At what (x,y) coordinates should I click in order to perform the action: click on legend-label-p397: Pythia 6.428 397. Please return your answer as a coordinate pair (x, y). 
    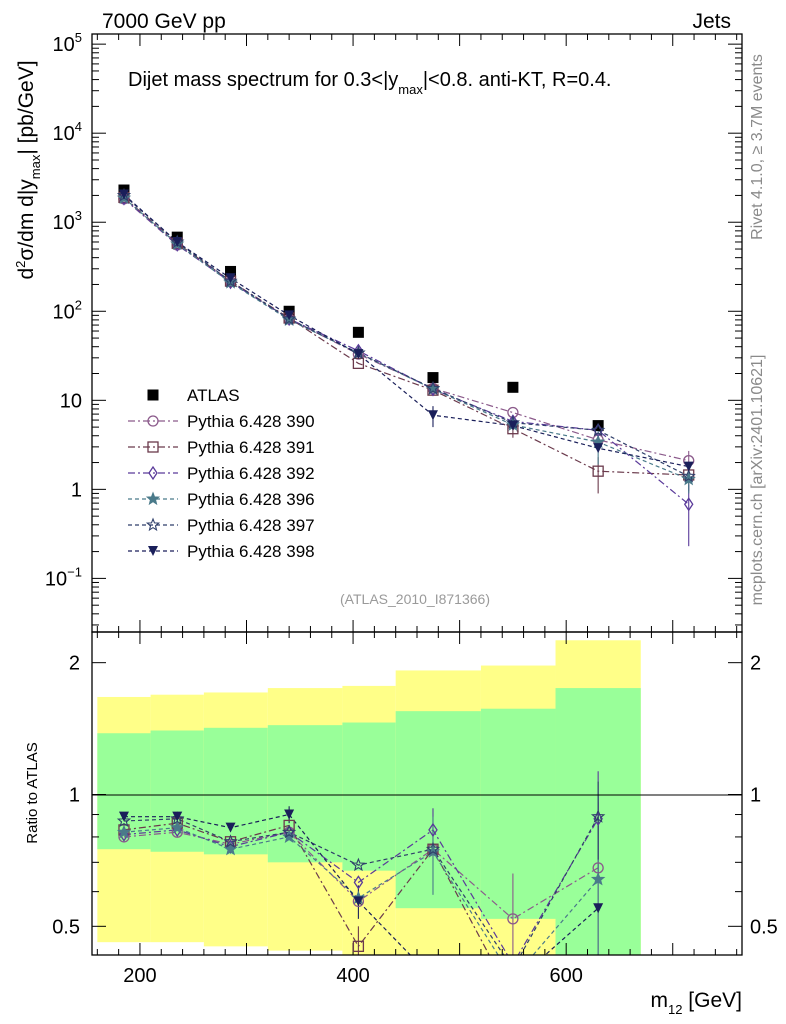
    Looking at the image, I should click on (251, 525).